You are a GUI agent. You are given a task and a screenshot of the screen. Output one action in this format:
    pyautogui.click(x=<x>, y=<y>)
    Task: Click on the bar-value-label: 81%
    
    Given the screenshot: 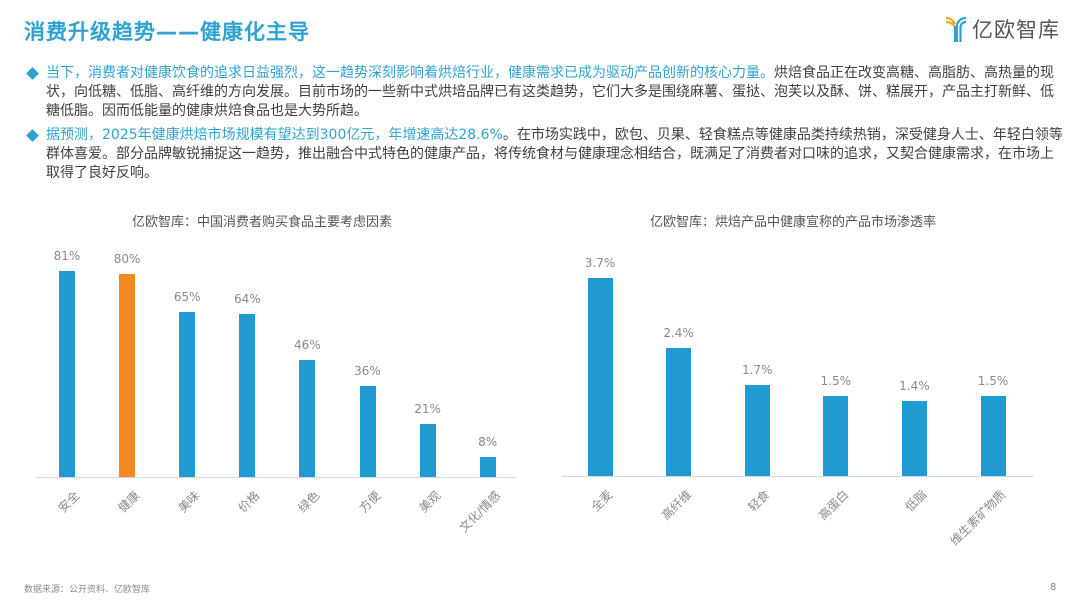 What is the action you would take?
    pyautogui.click(x=67, y=256)
    